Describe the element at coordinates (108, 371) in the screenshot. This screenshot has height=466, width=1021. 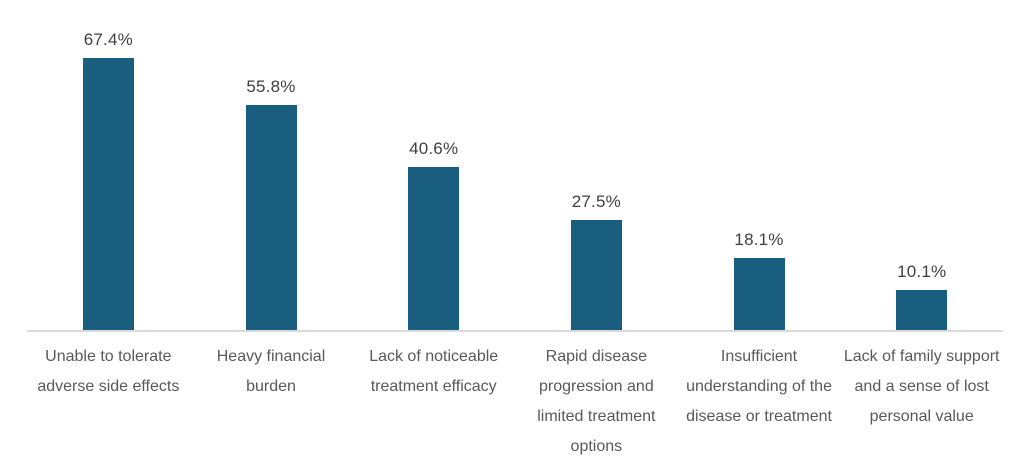
I see `category-label: Unable to tolerate adverse side effects` at that location.